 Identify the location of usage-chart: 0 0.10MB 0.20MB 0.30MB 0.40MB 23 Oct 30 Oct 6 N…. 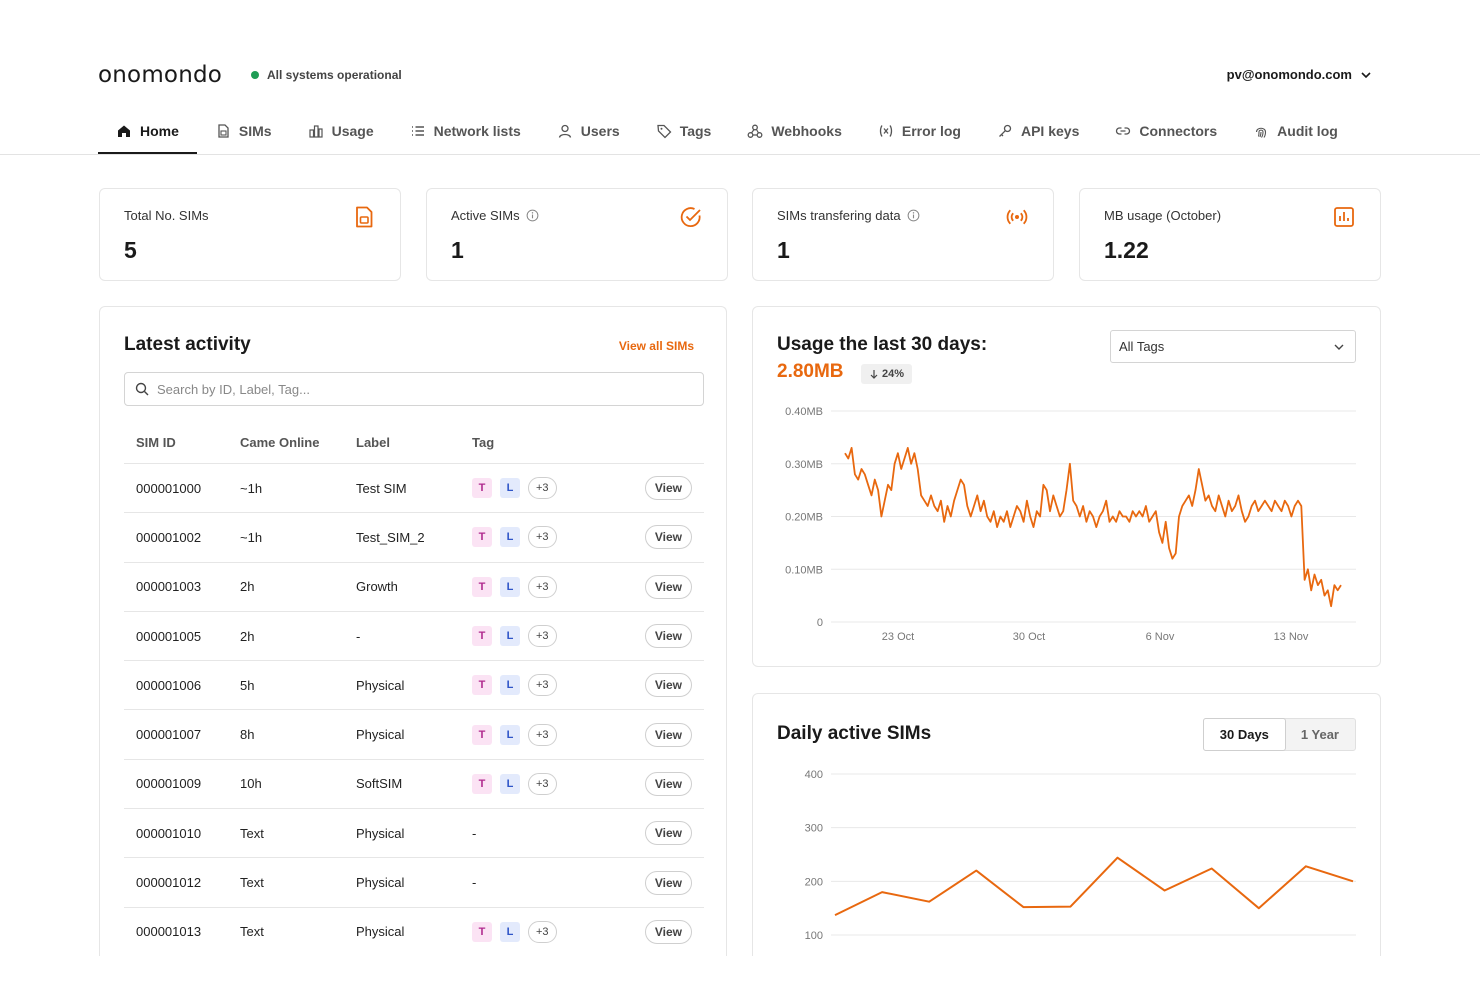
(1070, 524).